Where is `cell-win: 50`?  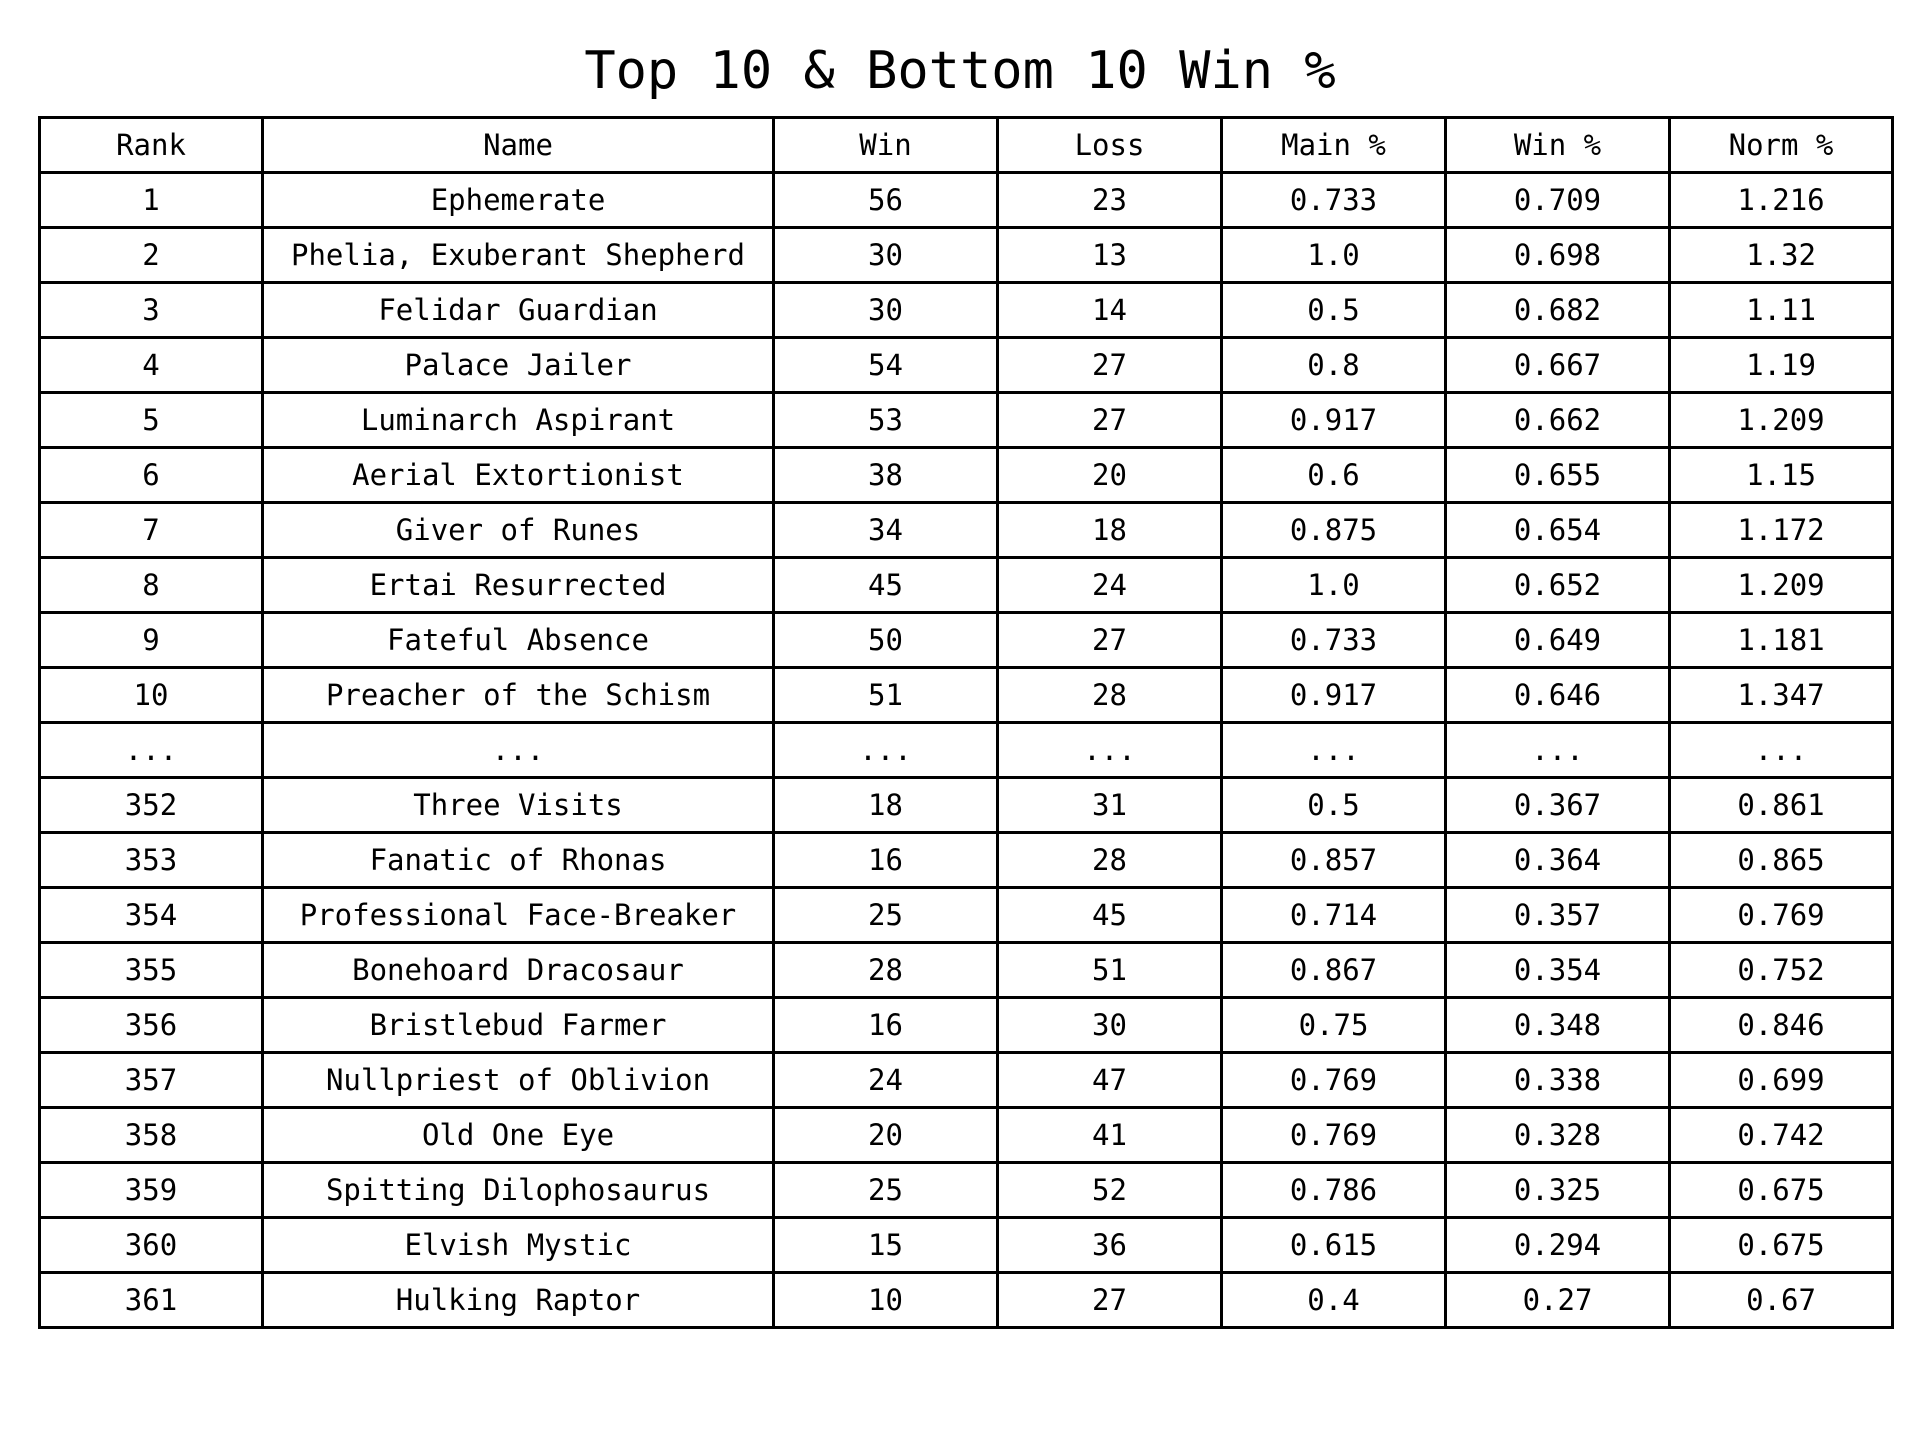 cell-win: 50 is located at coordinates (885, 640).